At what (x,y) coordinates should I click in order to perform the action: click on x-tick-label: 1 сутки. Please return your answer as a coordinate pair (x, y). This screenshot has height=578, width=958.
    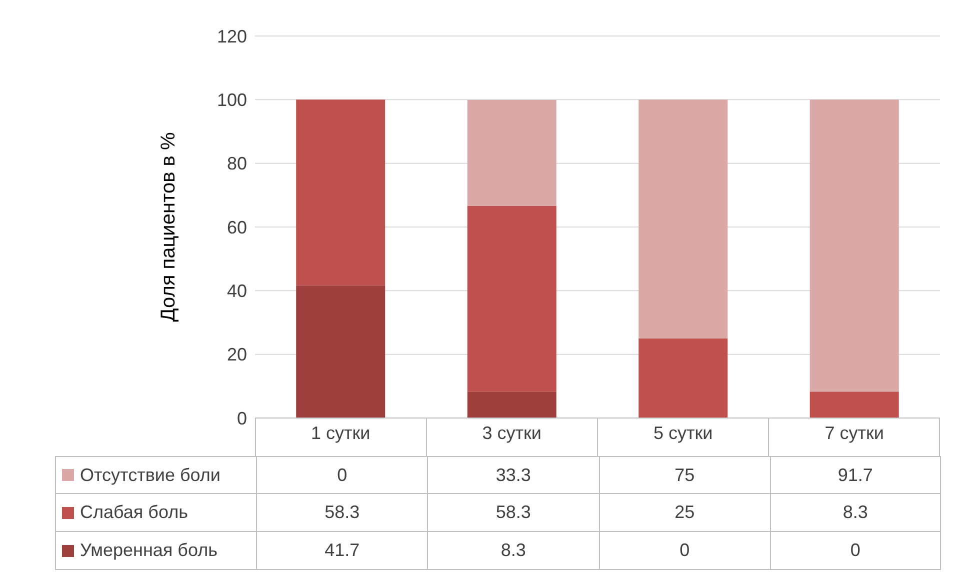
    Looking at the image, I should click on (340, 432).